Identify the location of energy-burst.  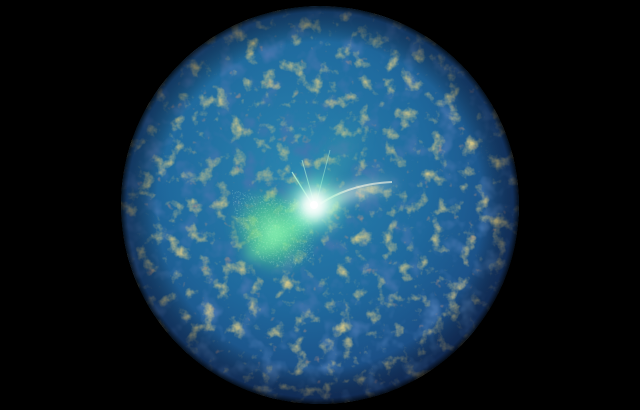
(312, 198).